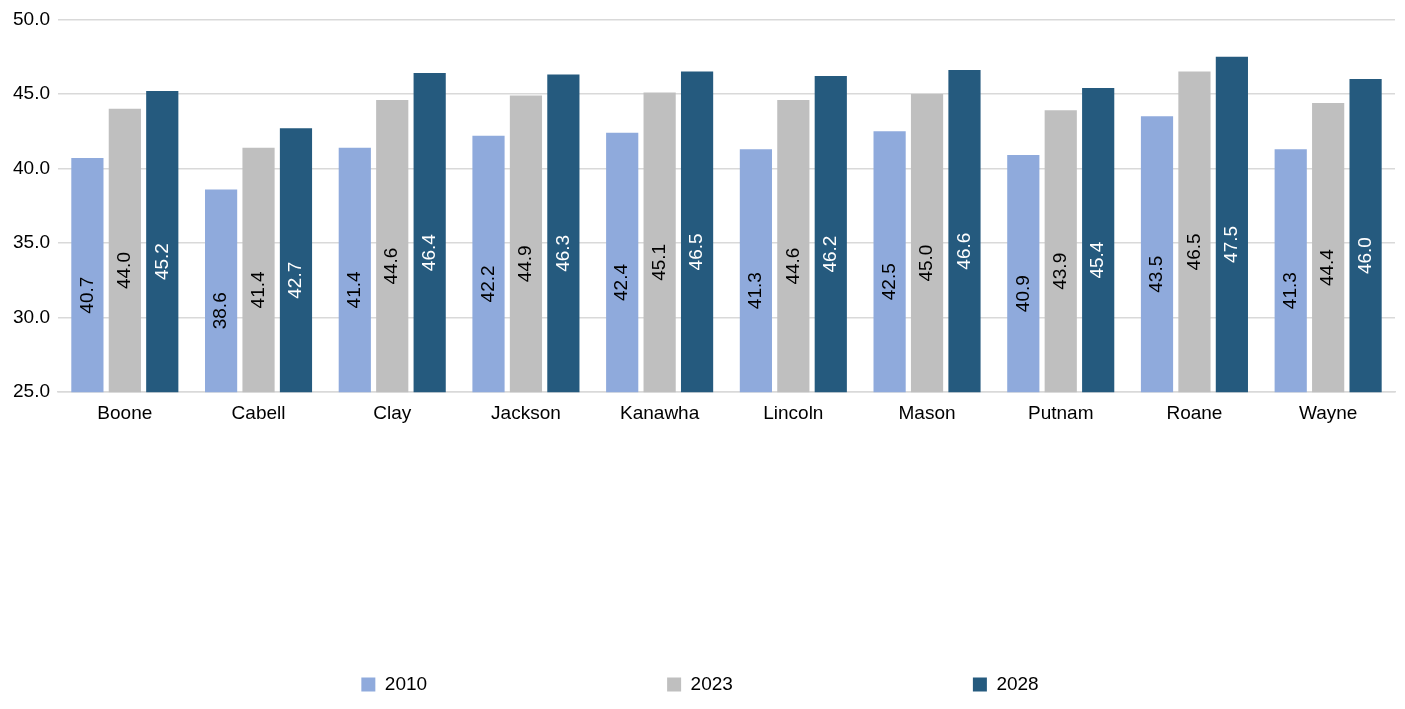 The image size is (1405, 709). I want to click on x-tick-label: Jackson, so click(526, 412).